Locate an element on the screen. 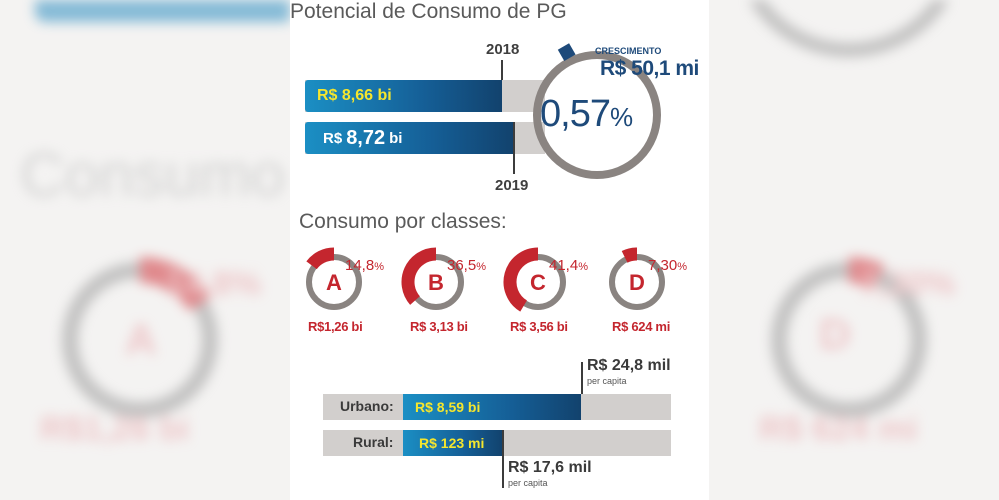 The image size is (999, 500). class-b-letter: B is located at coordinates (436, 282).